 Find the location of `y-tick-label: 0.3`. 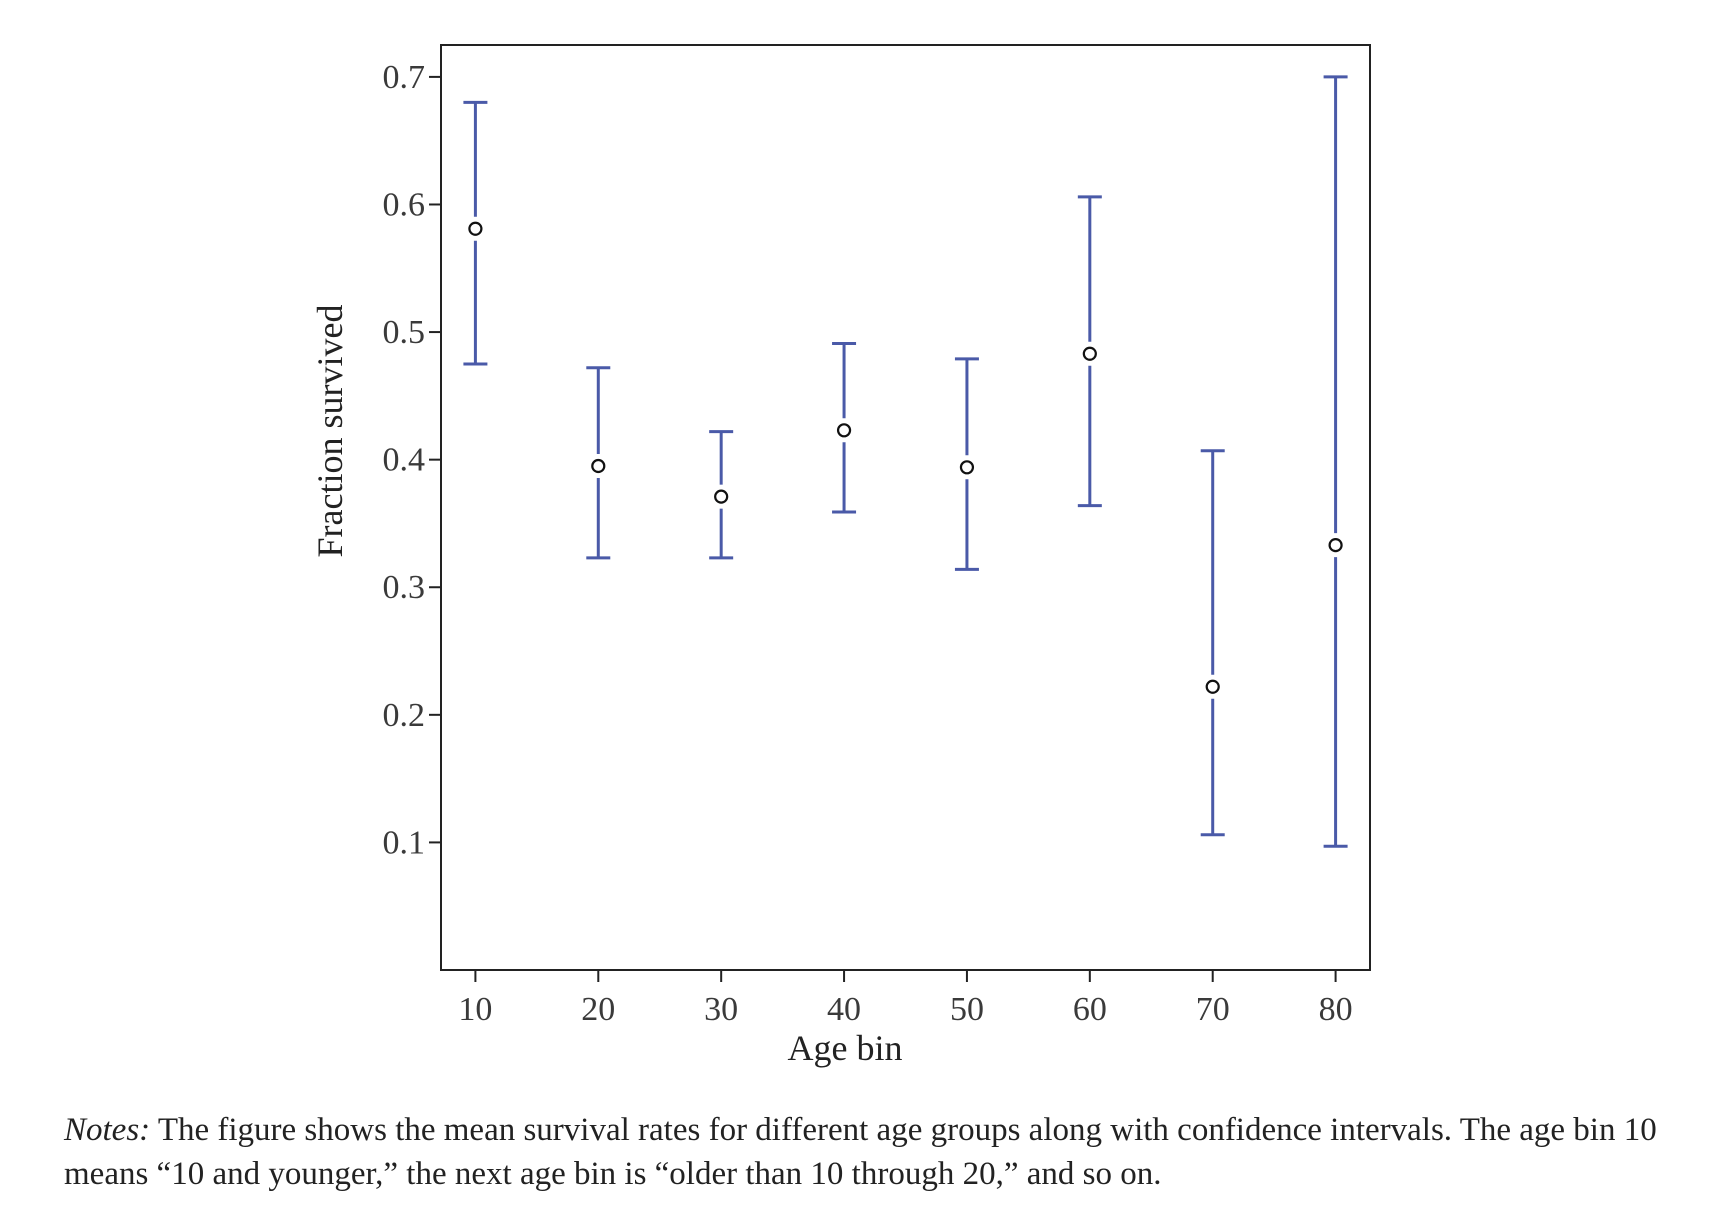

y-tick-label: 0.3 is located at coordinates (404, 587).